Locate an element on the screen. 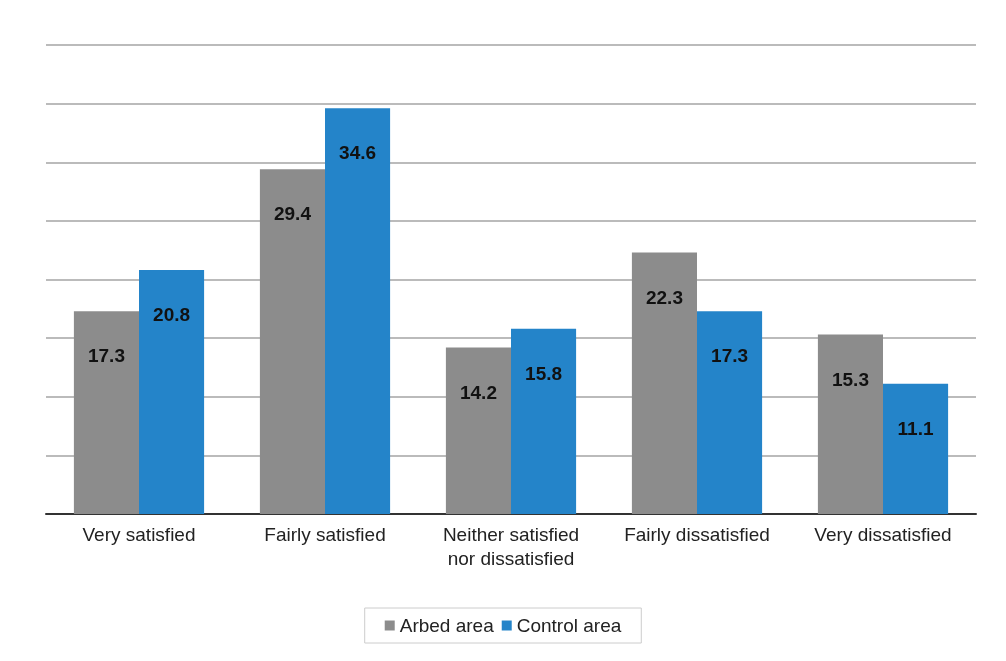 Image resolution: width=1006 pixels, height=661 pixels. data-label: 15.3 is located at coordinates (850, 379).